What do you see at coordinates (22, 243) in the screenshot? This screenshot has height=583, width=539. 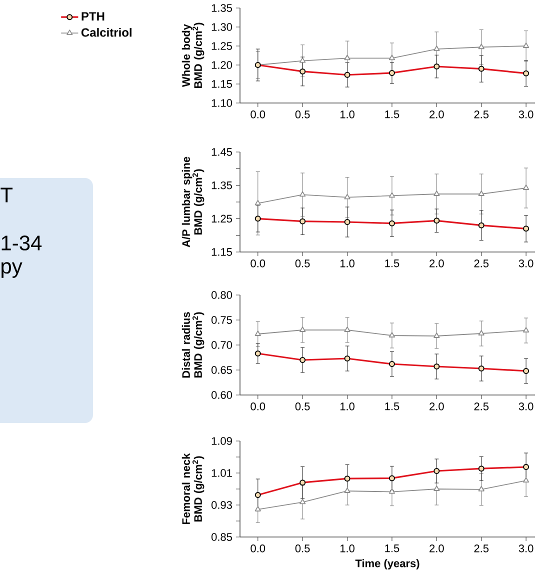 I see `text: 1-34` at bounding box center [22, 243].